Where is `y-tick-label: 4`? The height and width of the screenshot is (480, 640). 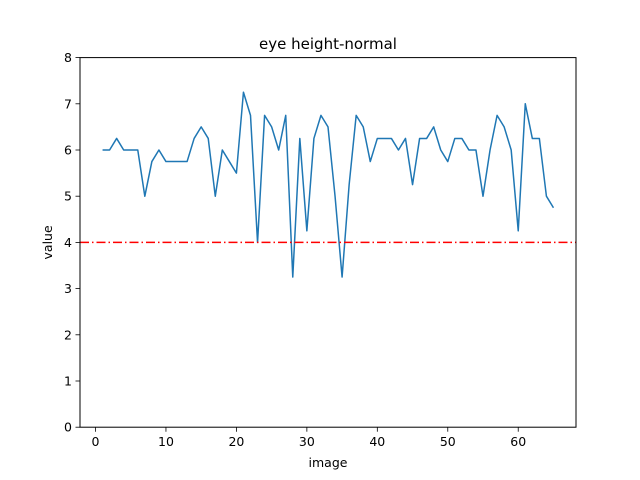
y-tick-label: 4 is located at coordinates (68, 242).